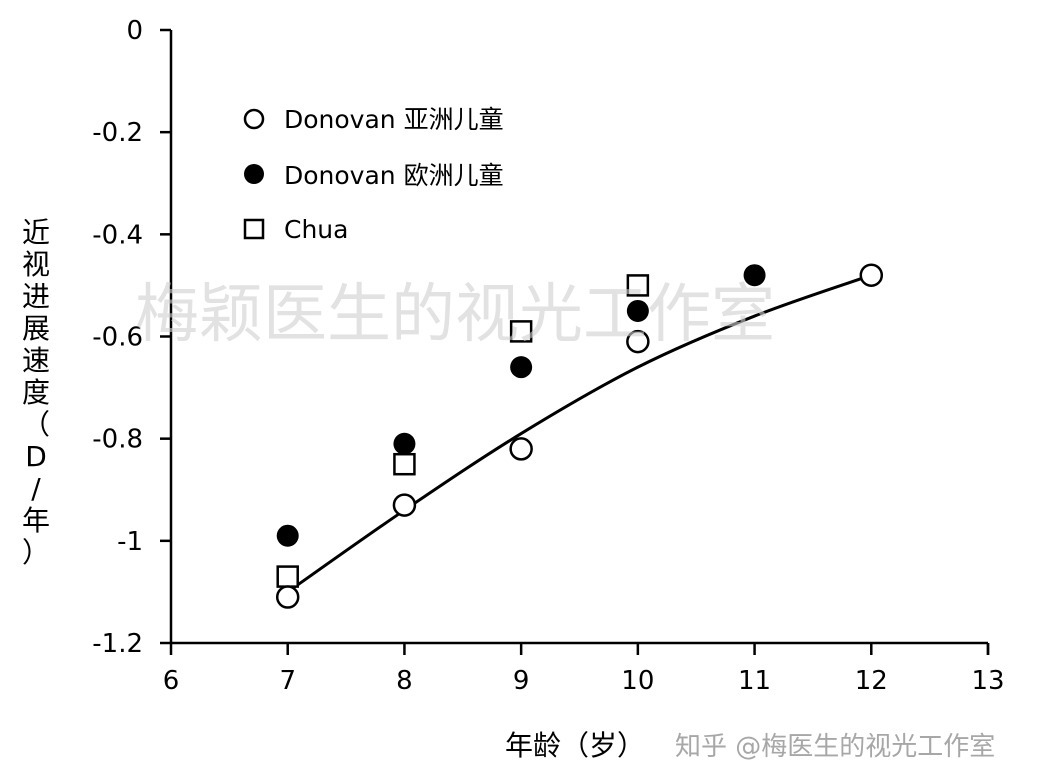 Image resolution: width=1064 pixels, height=784 pixels. Describe the element at coordinates (316, 229) in the screenshot. I see `legend-label-chua: Chua` at that location.